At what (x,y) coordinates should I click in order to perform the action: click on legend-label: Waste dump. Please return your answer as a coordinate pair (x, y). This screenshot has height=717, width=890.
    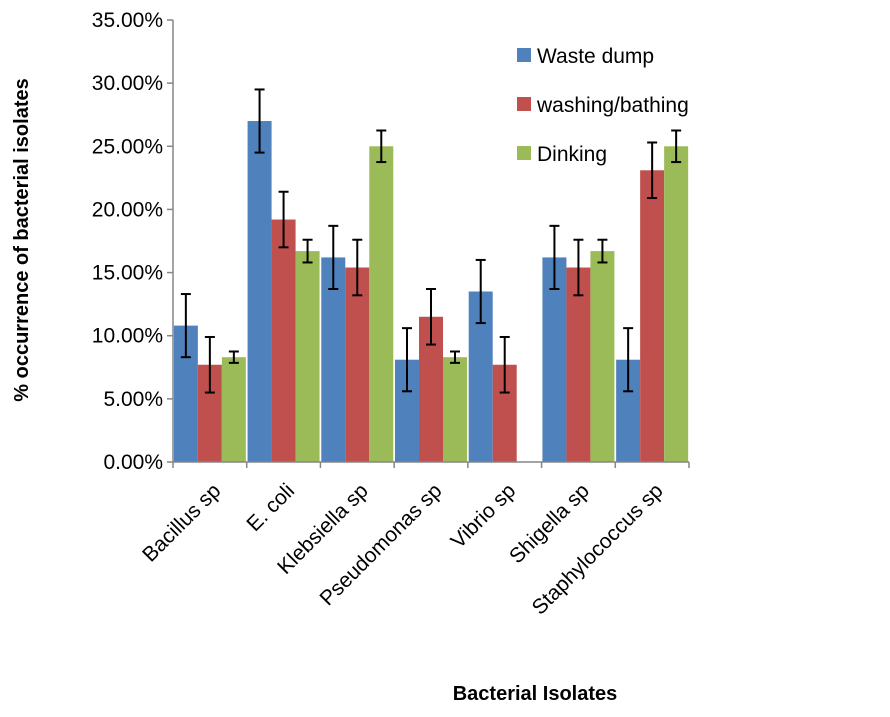
    Looking at the image, I should click on (595, 56).